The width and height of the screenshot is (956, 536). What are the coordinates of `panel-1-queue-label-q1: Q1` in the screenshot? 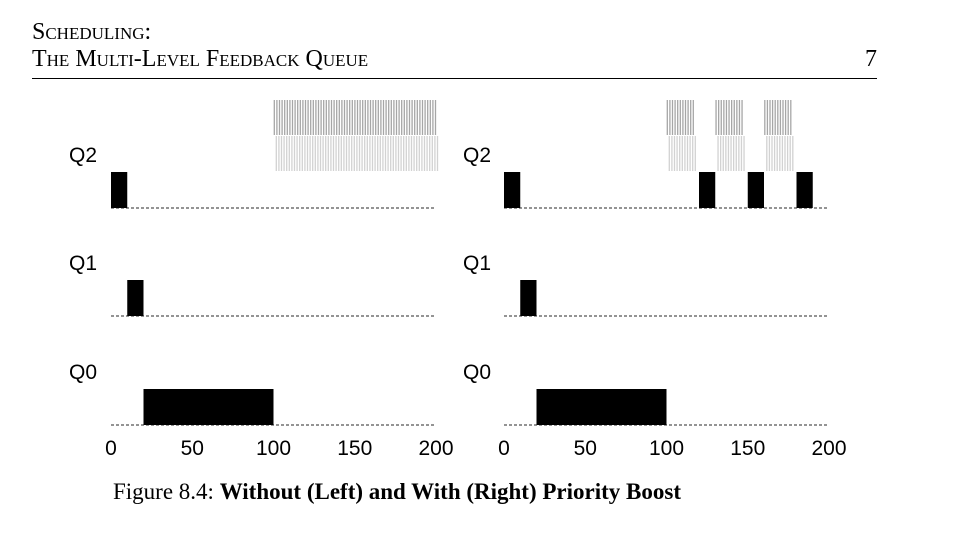 It's located at (83, 263).